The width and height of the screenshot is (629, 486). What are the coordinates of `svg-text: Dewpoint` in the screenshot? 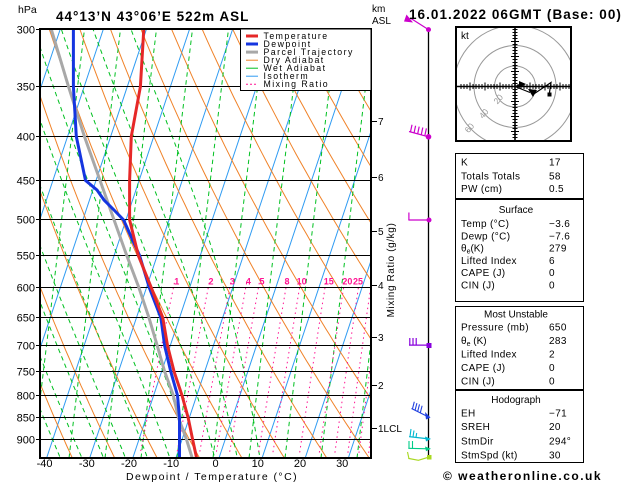 It's located at (288, 44).